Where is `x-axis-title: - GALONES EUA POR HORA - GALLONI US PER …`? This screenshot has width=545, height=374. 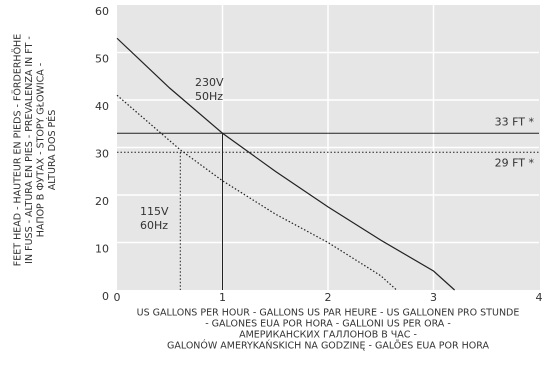
x-axis-title: - GALONES EUA POR HORA - GALLONI US PER … is located at coordinates (328, 324).